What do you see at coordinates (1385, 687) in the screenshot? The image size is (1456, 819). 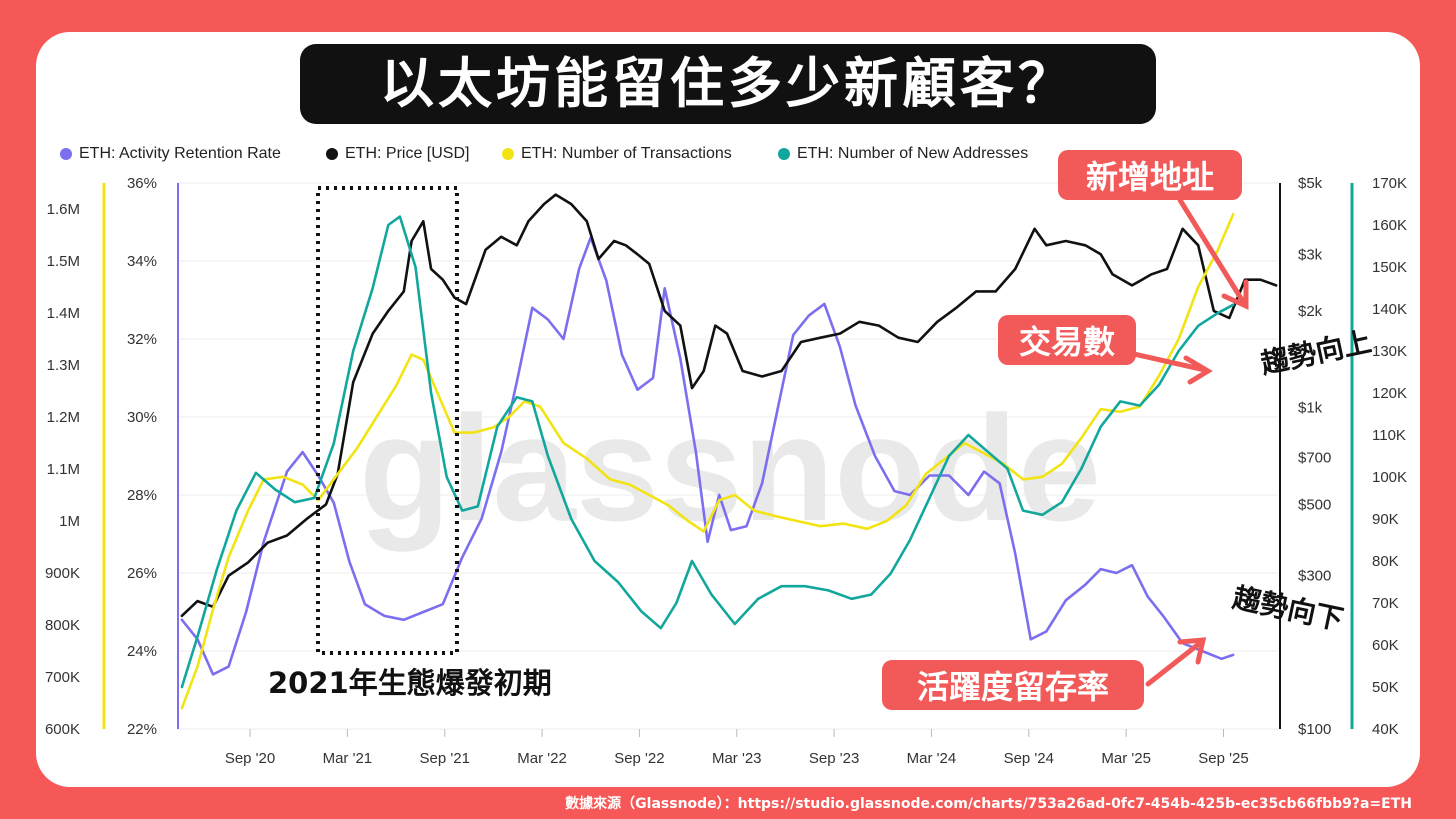 I see `new-addresses-tick-label: 50K` at bounding box center [1385, 687].